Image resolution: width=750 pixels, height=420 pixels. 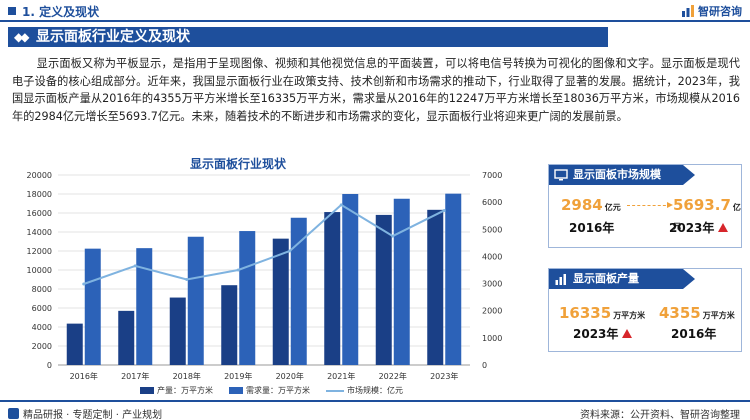 I want to click on y-right-tick-label: 5000, so click(x=492, y=229).